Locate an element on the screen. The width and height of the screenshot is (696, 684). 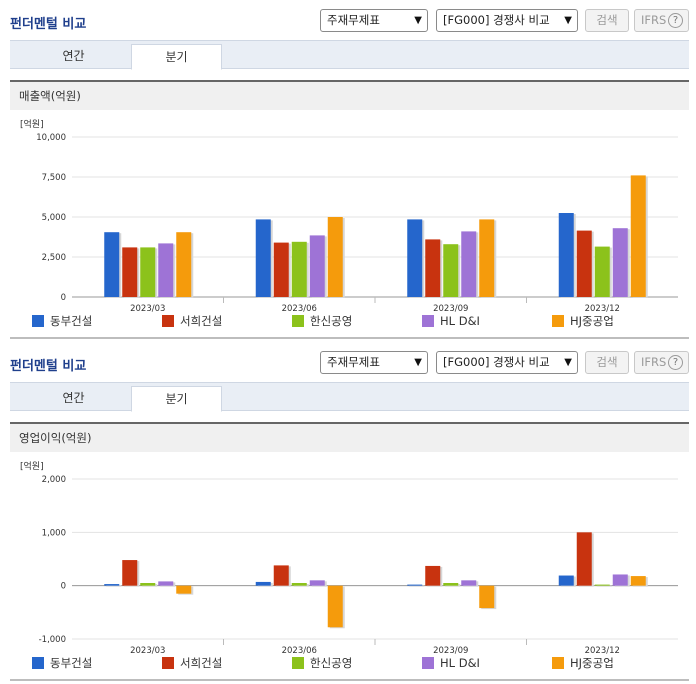
ifrs-label: IFRS is located at coordinates (654, 362).